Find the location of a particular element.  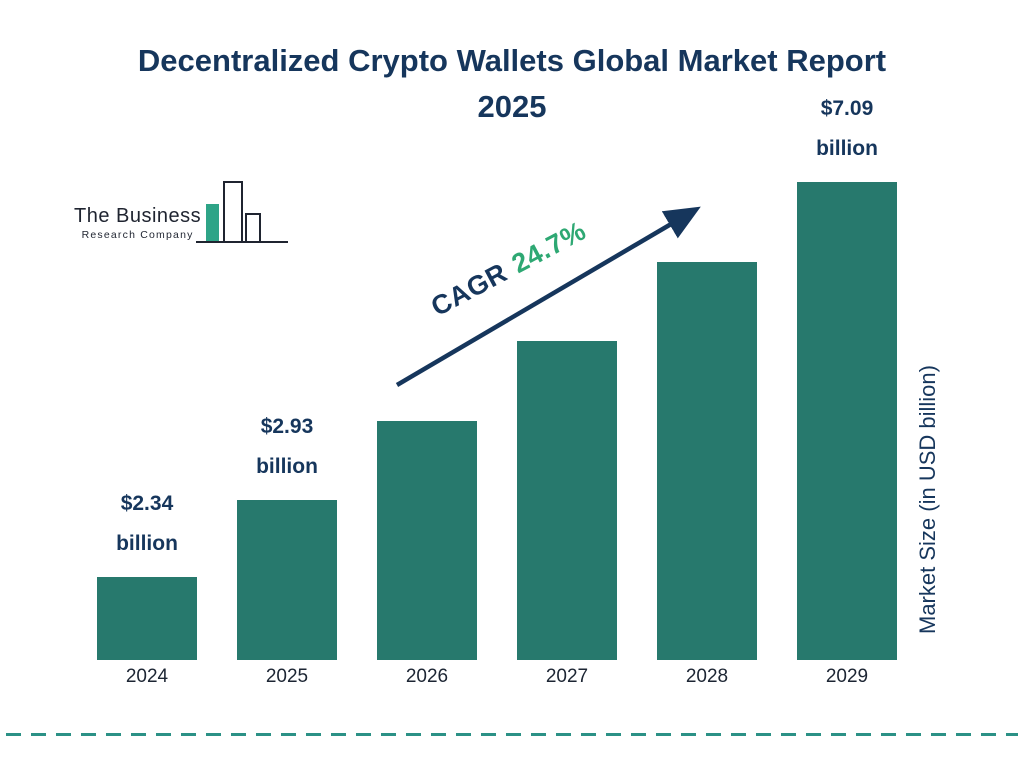

value-amount: $2.93 is located at coordinates (287, 426).